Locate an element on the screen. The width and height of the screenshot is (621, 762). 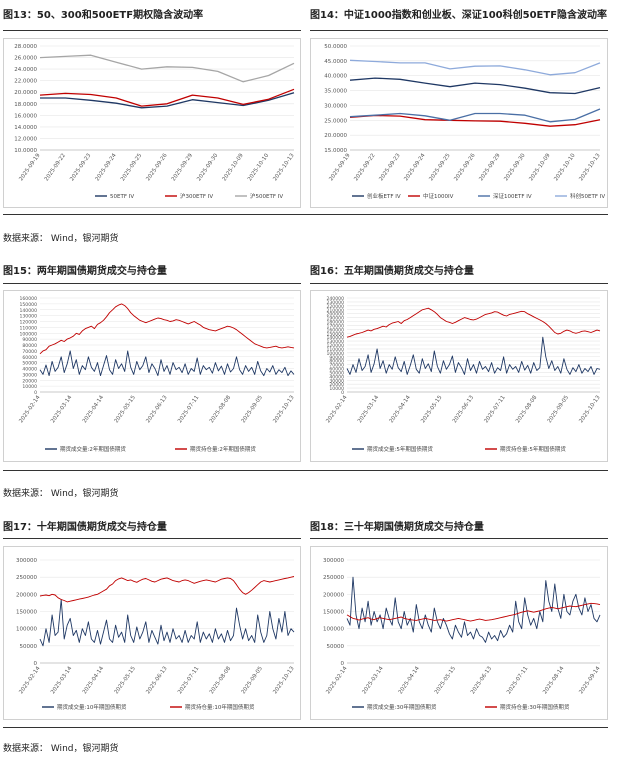
chart-title-fig16: 图16：五年期国债期货成交与持仓量 is located at coordinates (392, 271).